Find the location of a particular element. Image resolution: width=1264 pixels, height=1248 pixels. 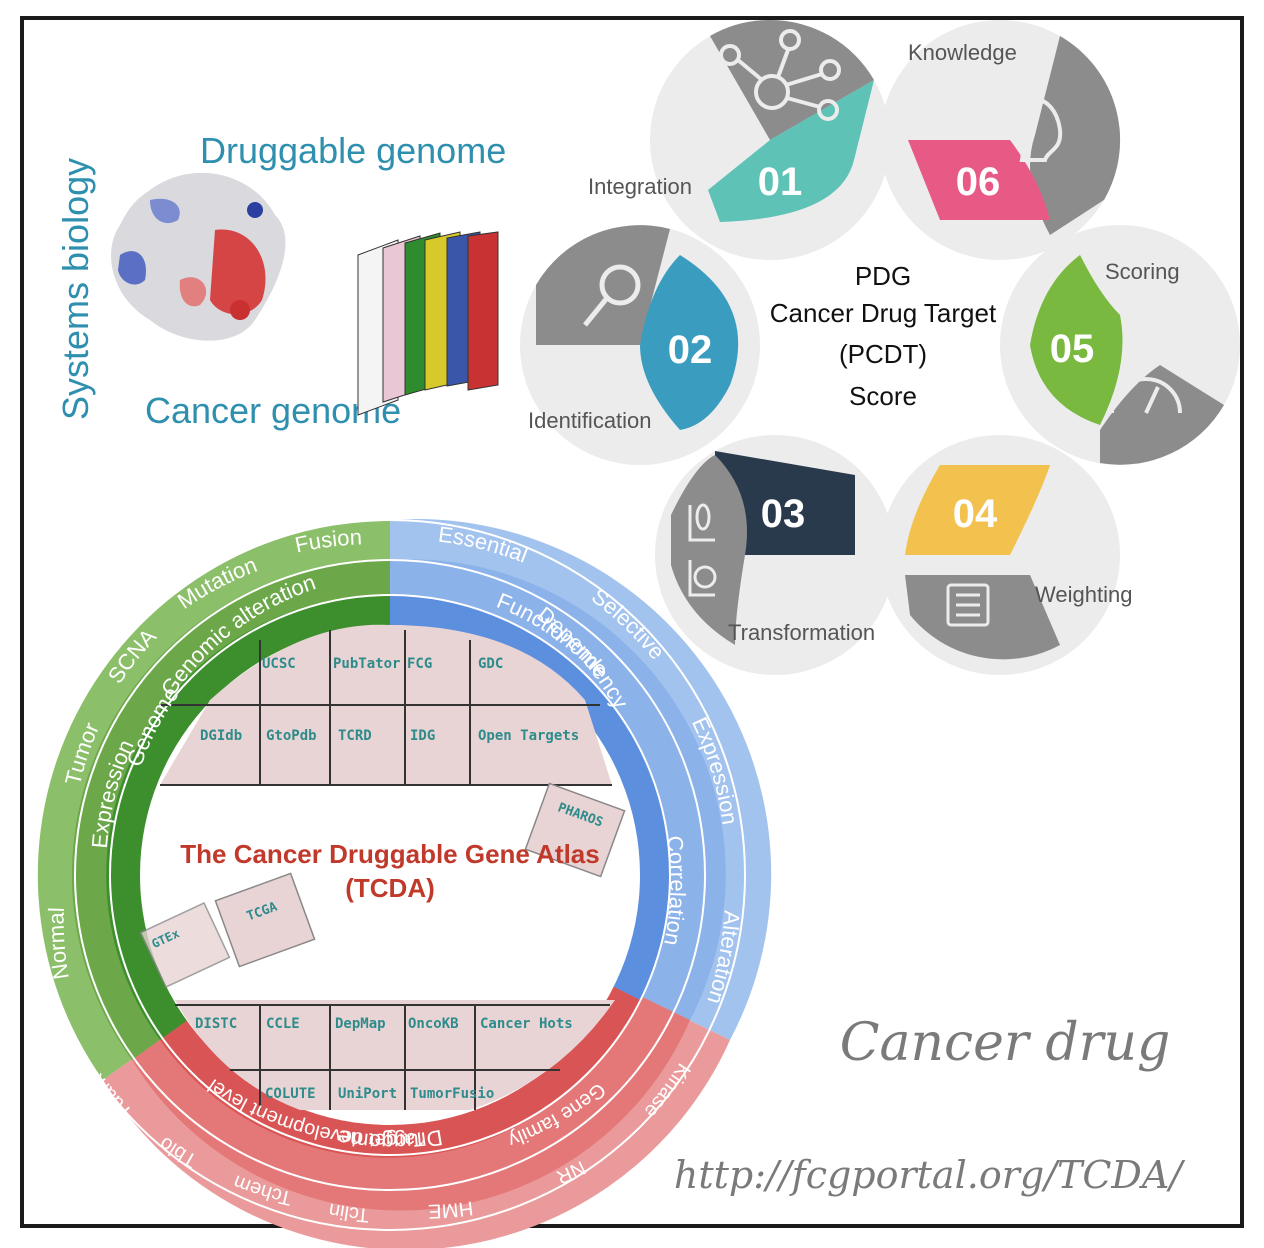

ring-druggome: Druggome is located at coordinates (389, 1140).